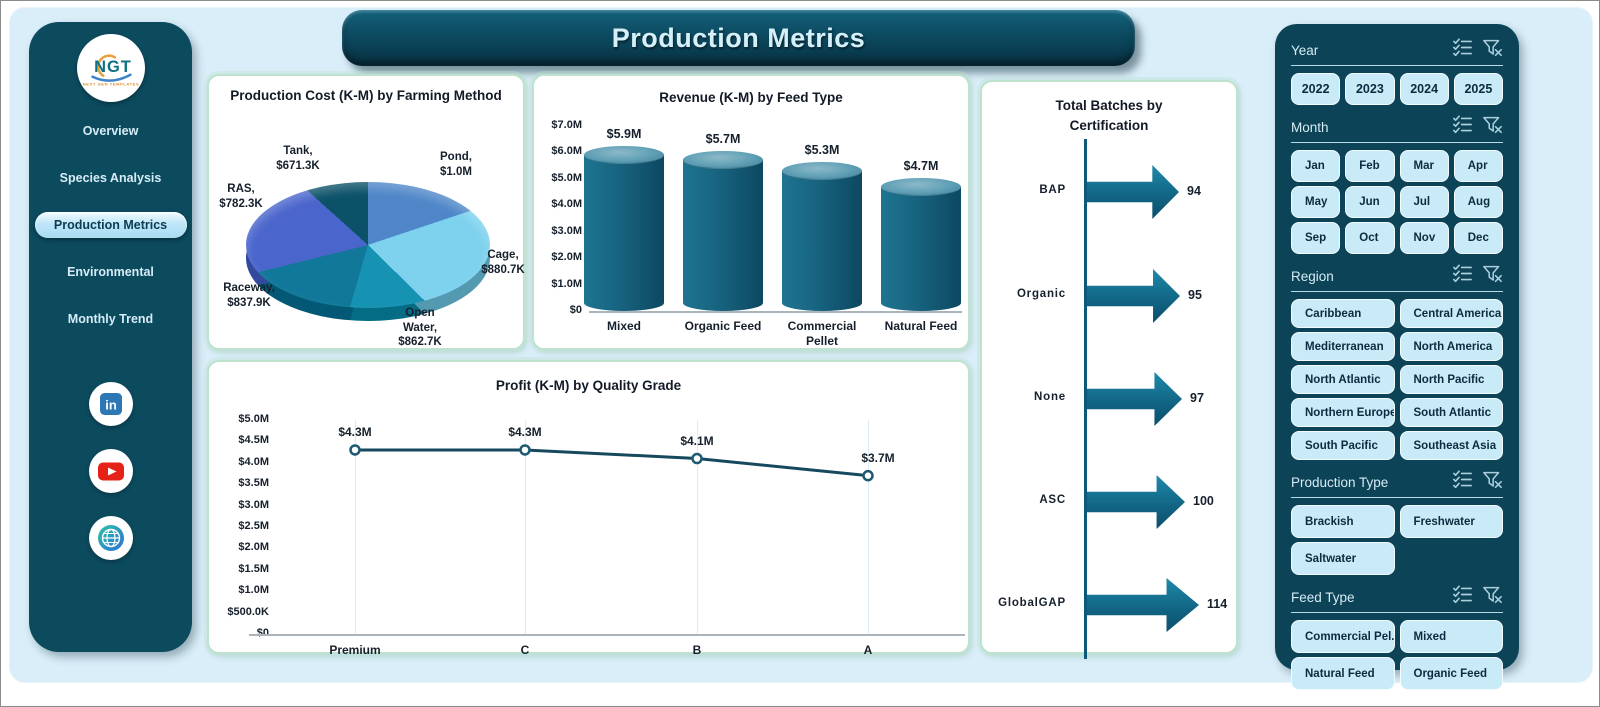  I want to click on cert-arrow-globalgap, so click(1143, 605).